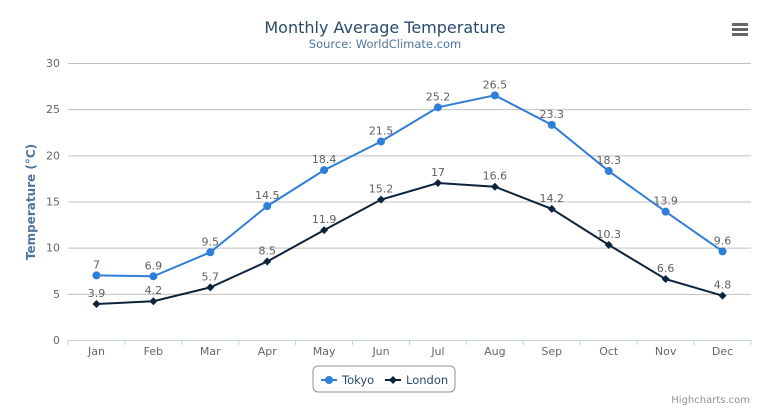  Describe the element at coordinates (56, 340) in the screenshot. I see `y-tick-label: 0` at that location.